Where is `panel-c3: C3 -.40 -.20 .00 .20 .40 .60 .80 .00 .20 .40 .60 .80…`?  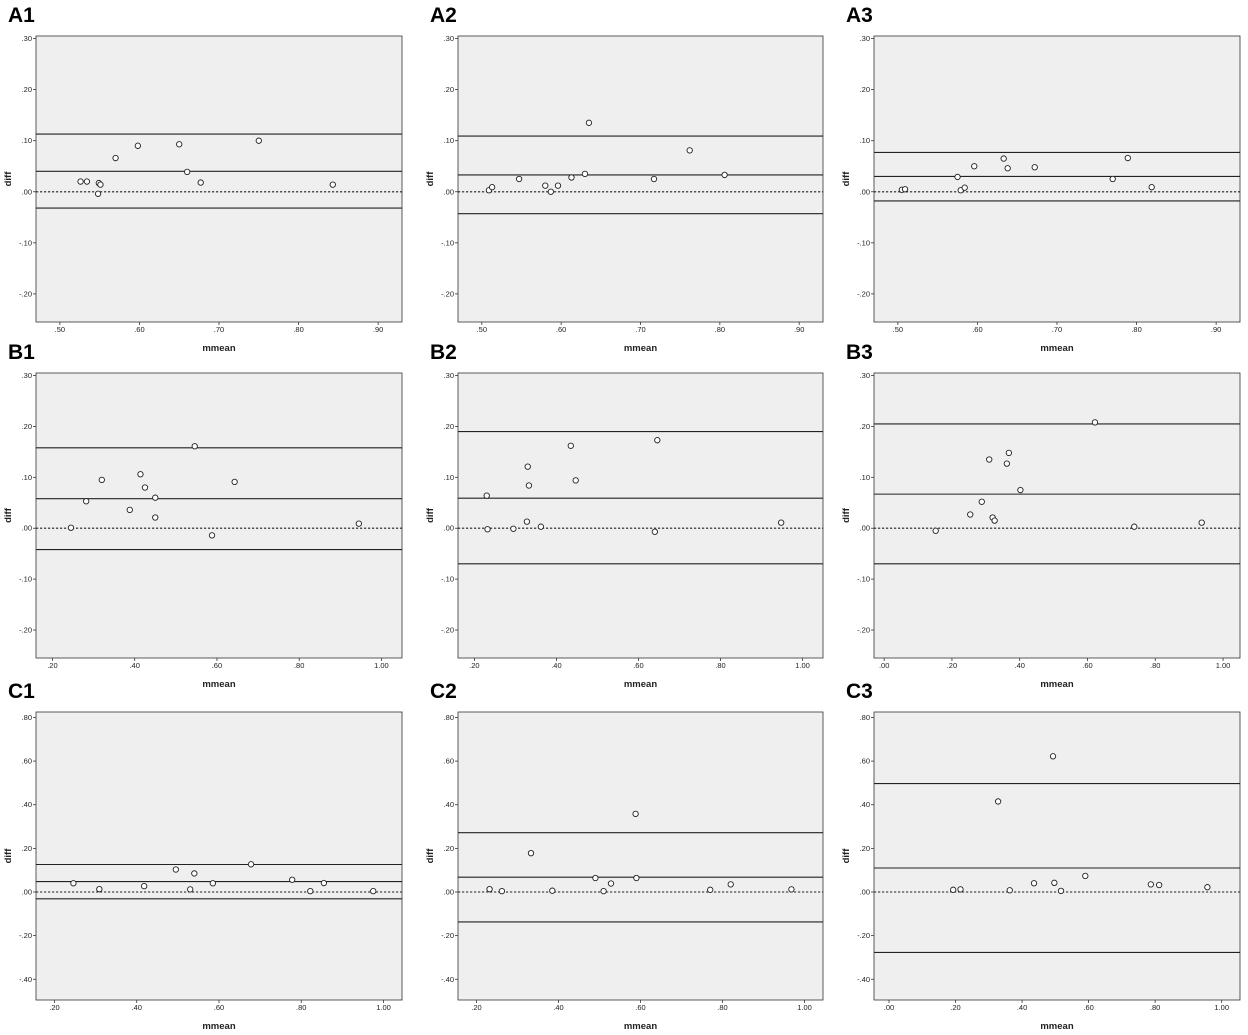 panel-c3: C3 -.40 -.20 .00 .20 .40 .60 .80 .00 .20 .40 .60 .80… is located at coordinates (1041, 856).